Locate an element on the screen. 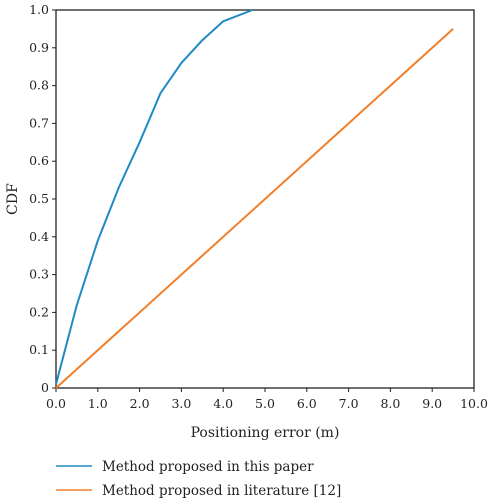 This screenshot has height=500, width=488. x-ticks: 0.0 1.0 2.0 3.0 4.0 5.0 6.0 7.0 8.0 9.0 10.0 is located at coordinates (267, 399).